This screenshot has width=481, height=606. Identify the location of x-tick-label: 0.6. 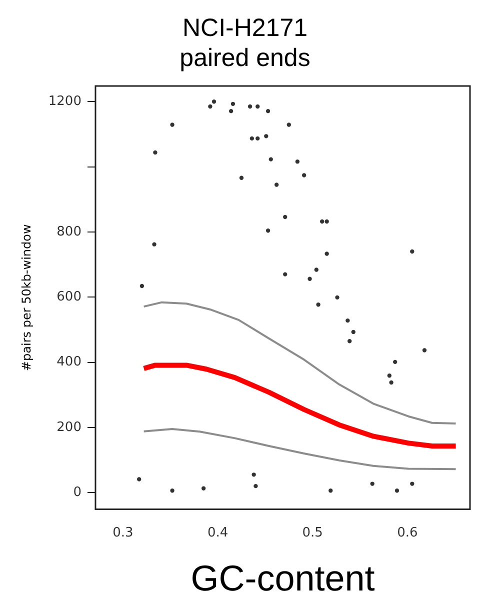
(407, 532).